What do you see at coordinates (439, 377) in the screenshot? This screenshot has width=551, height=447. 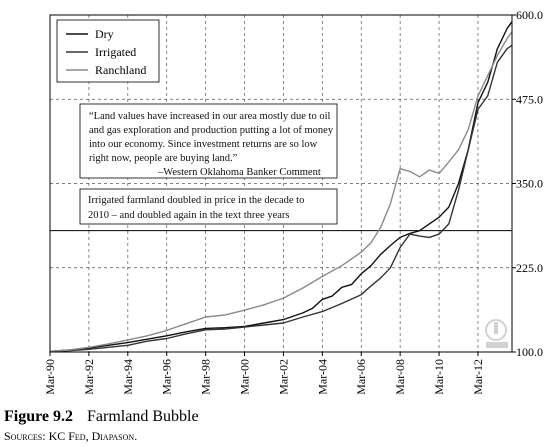 I see `x-tick-label: Mar-10` at bounding box center [439, 377].